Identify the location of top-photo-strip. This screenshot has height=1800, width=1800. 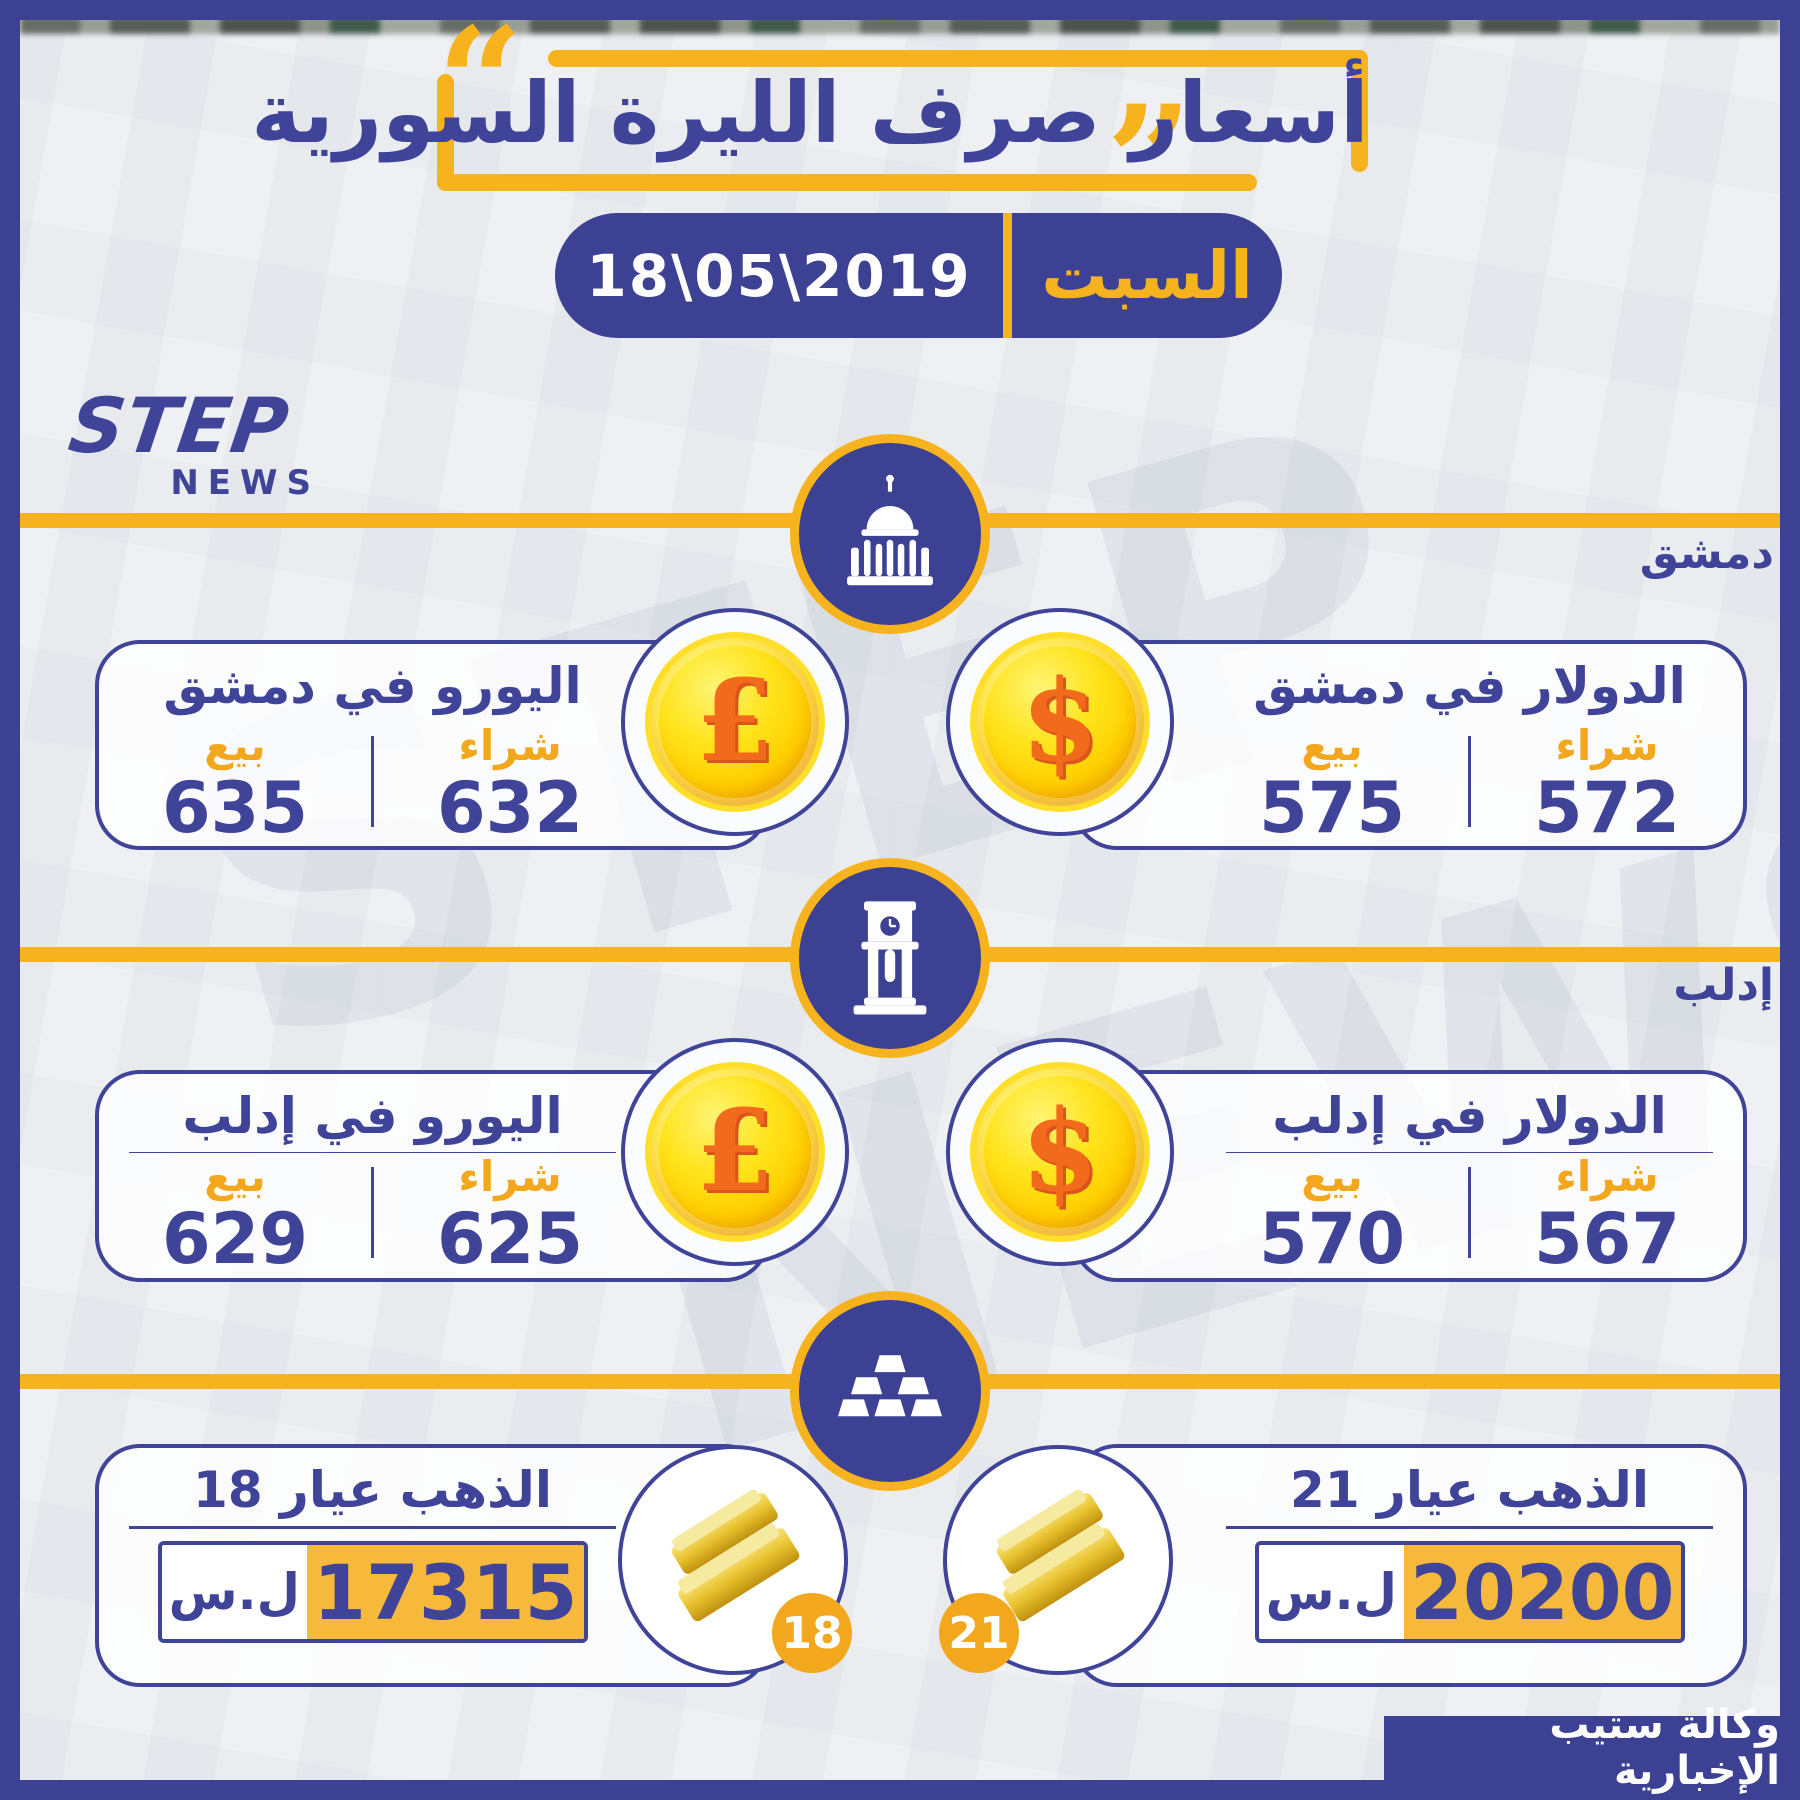
(900, 25).